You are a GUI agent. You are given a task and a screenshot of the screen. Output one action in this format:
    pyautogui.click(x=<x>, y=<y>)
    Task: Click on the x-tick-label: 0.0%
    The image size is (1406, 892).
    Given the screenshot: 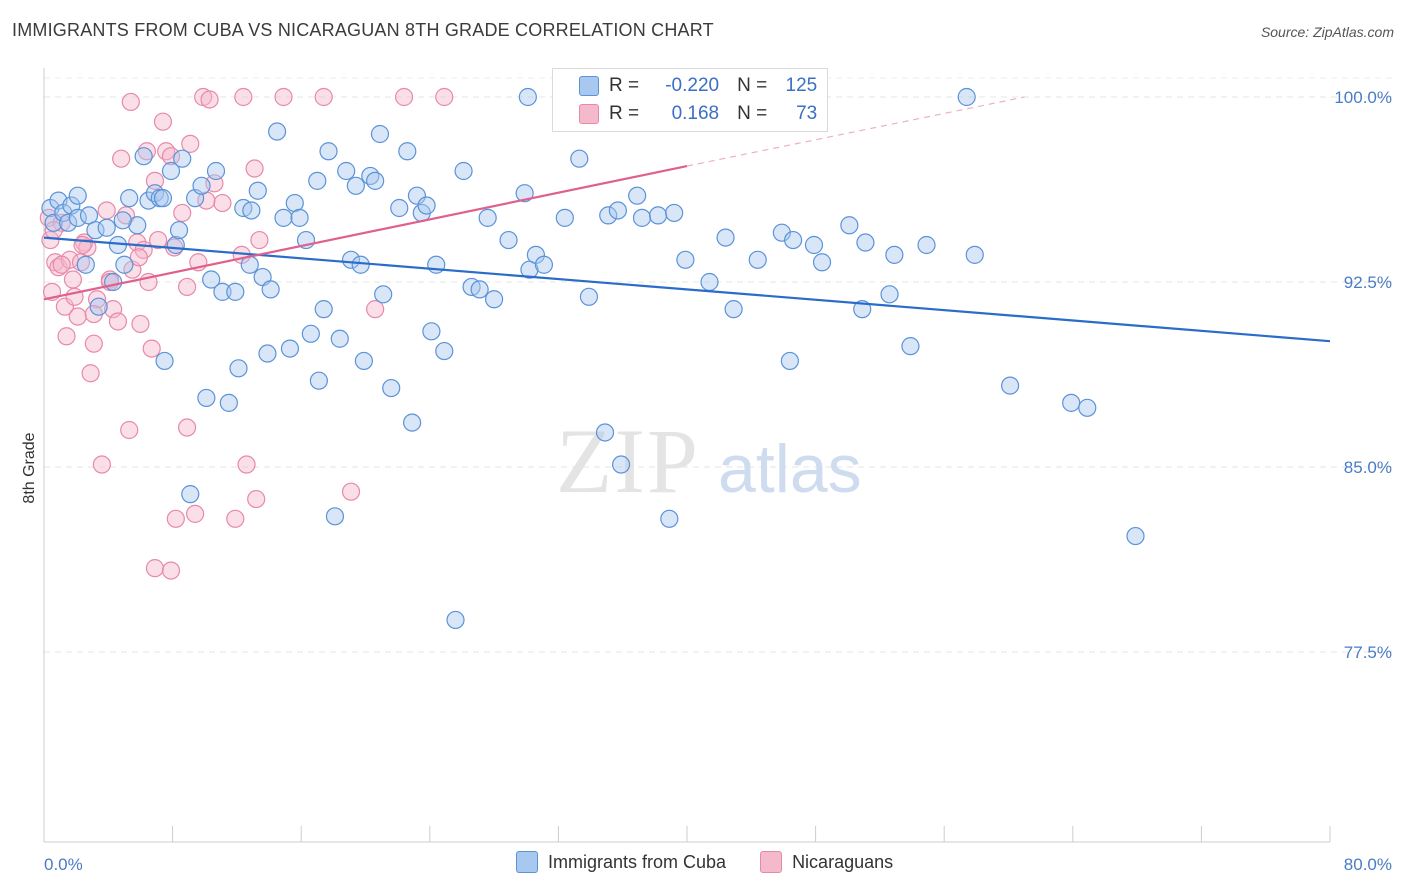 What is the action you would take?
    pyautogui.click(x=63, y=864)
    